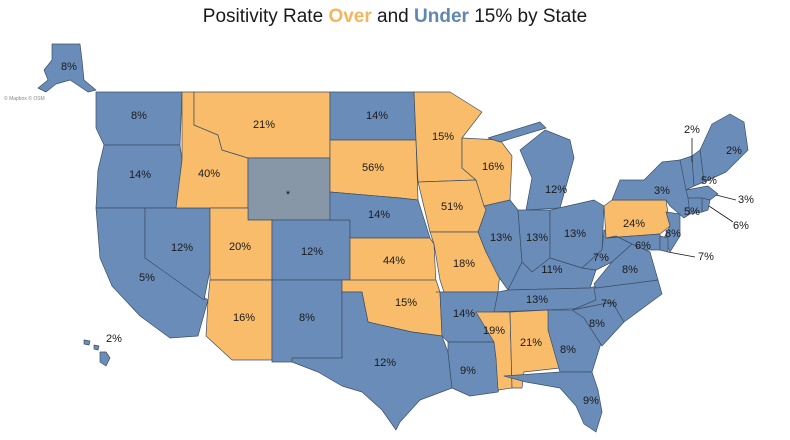 The image size is (790, 440). What do you see at coordinates (147, 278) in the screenshot?
I see `value-label-california: 5%` at bounding box center [147, 278].